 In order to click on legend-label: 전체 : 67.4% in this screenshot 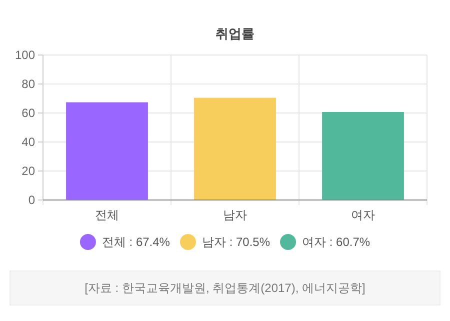, I will do `click(136, 242)`.